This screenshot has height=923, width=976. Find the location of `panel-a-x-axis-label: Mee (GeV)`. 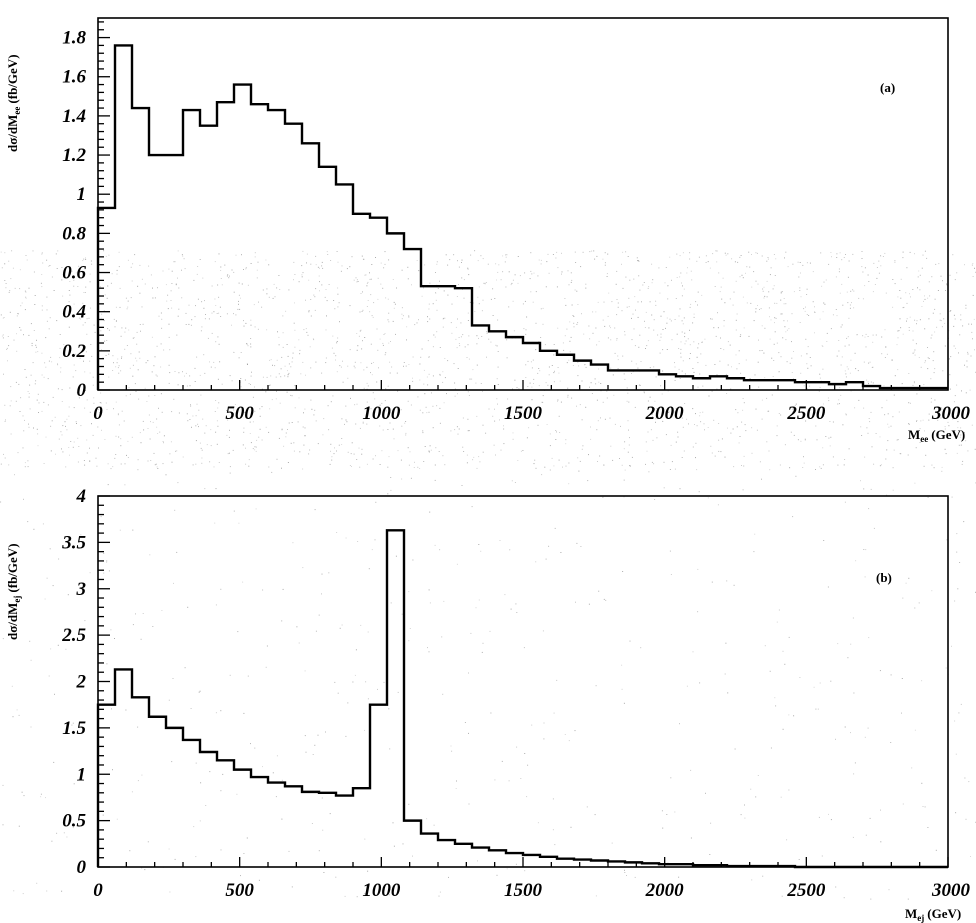

panel-a-x-axis-label: Mee (GeV) is located at coordinates (936, 435).